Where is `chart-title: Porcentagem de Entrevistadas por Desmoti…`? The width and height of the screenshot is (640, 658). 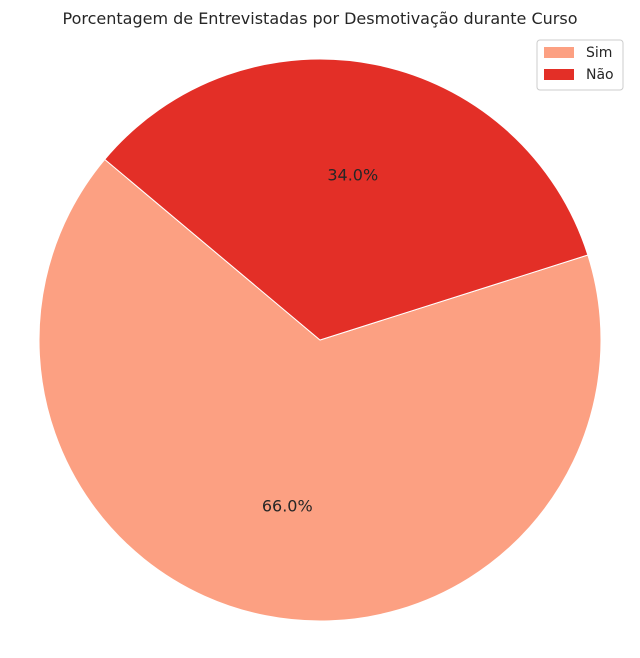
chart-title: Porcentagem de Entrevistadas por Desmoti… is located at coordinates (319, 18).